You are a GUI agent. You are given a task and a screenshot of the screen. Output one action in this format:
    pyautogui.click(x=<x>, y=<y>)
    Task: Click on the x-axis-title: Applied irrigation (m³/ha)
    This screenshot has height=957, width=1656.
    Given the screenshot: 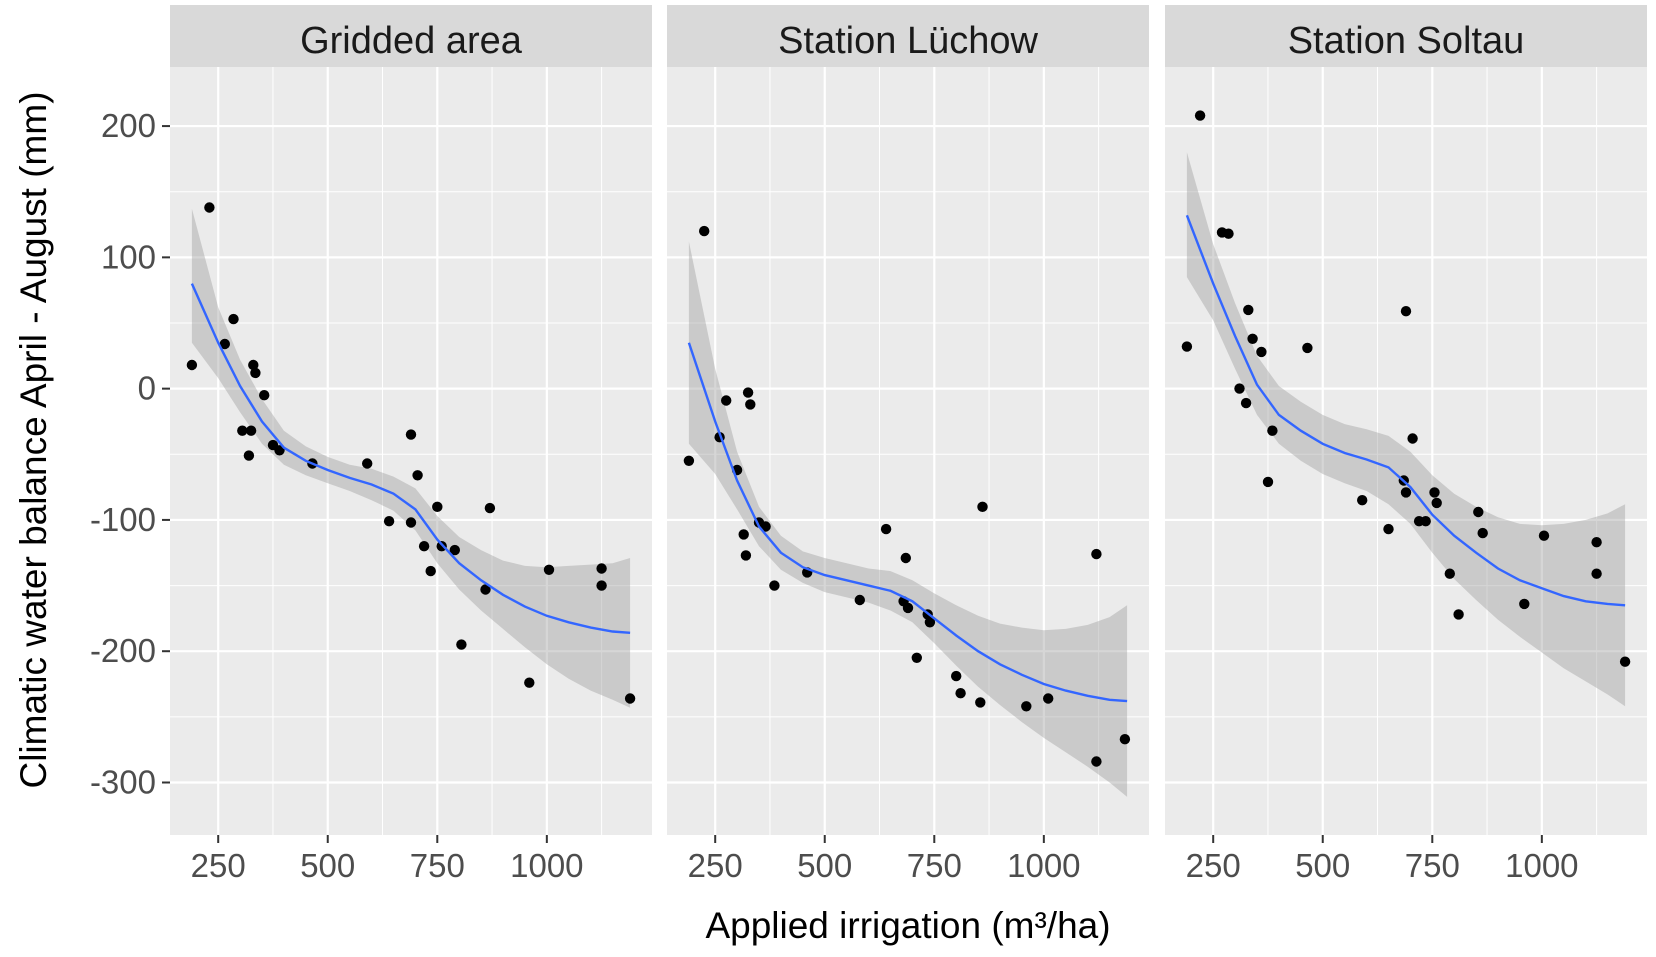 What is the action you would take?
    pyautogui.click(x=907, y=925)
    